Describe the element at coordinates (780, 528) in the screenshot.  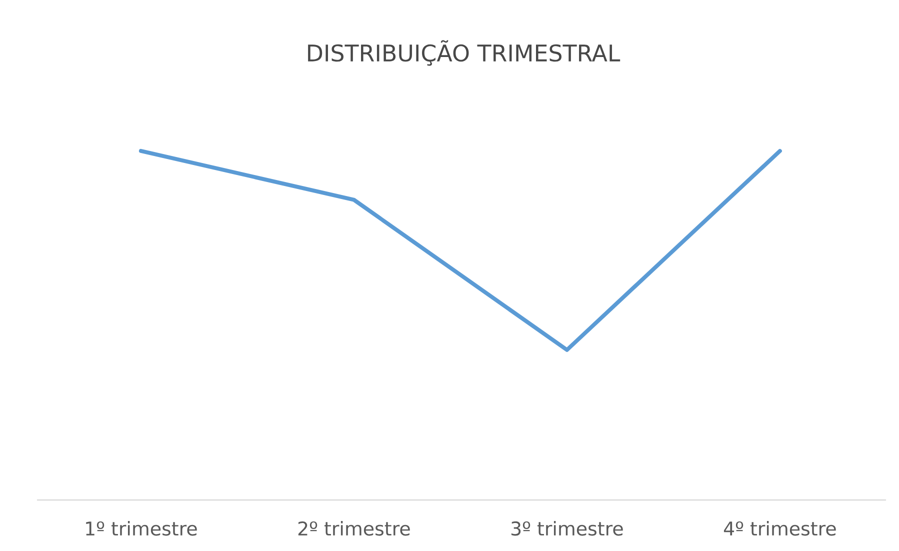
I see `x-tick-label: 4º trimestre` at that location.